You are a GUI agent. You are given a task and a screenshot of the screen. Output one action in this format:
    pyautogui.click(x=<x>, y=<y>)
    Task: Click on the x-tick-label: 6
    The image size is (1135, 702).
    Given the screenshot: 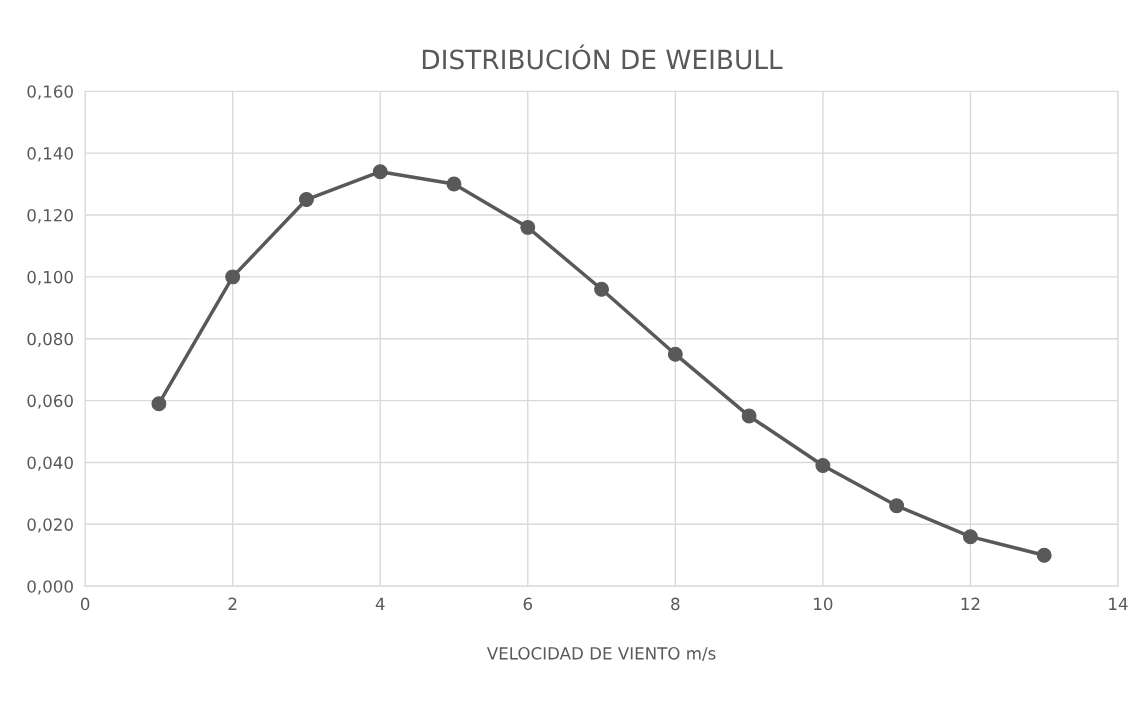 What is the action you would take?
    pyautogui.click(x=528, y=604)
    